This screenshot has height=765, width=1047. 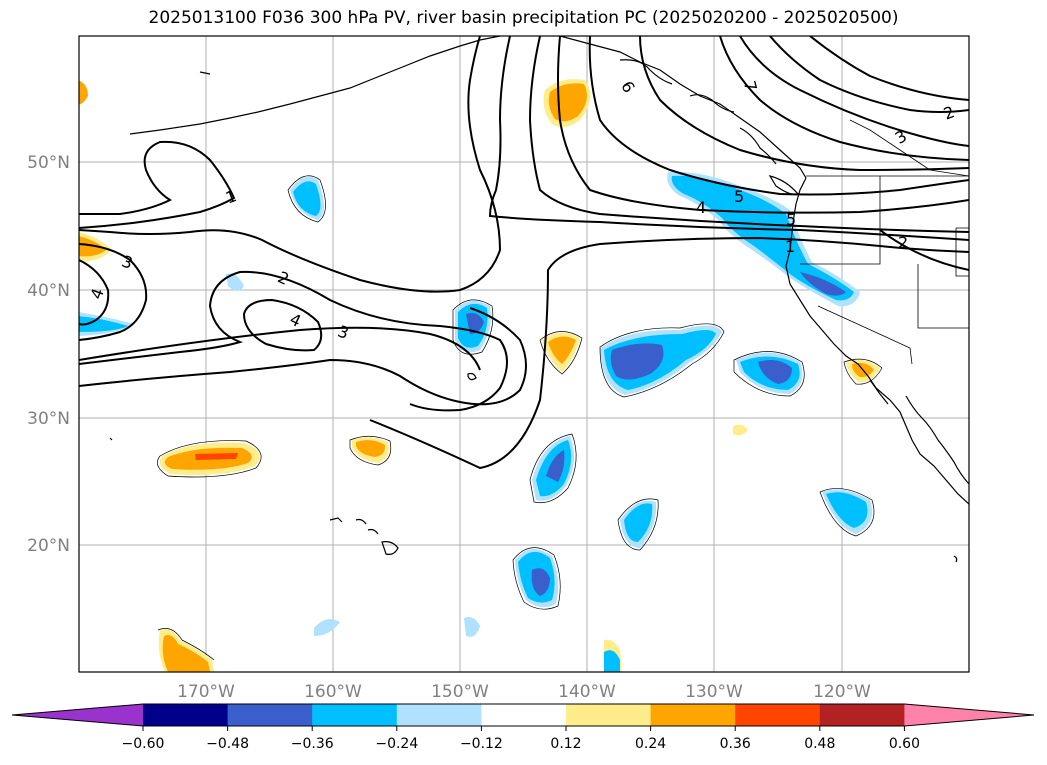 What do you see at coordinates (48, 291) in the screenshot?
I see `lat-label: 40°N` at bounding box center [48, 291].